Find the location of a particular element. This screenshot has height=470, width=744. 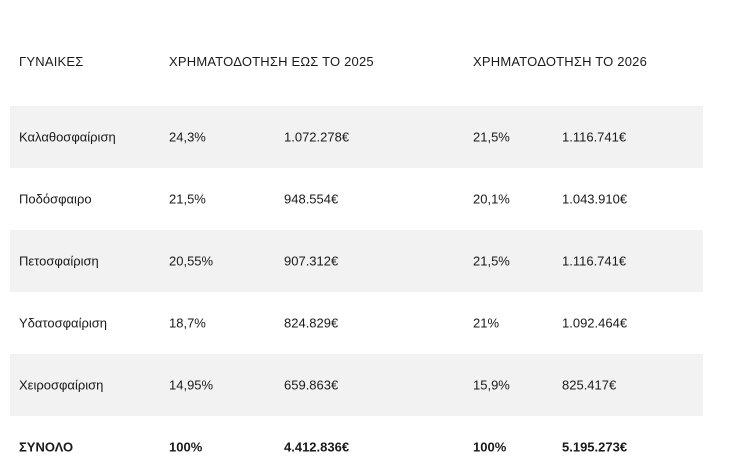

sport-name: Καλαθοσφαίριση is located at coordinates (67, 137).